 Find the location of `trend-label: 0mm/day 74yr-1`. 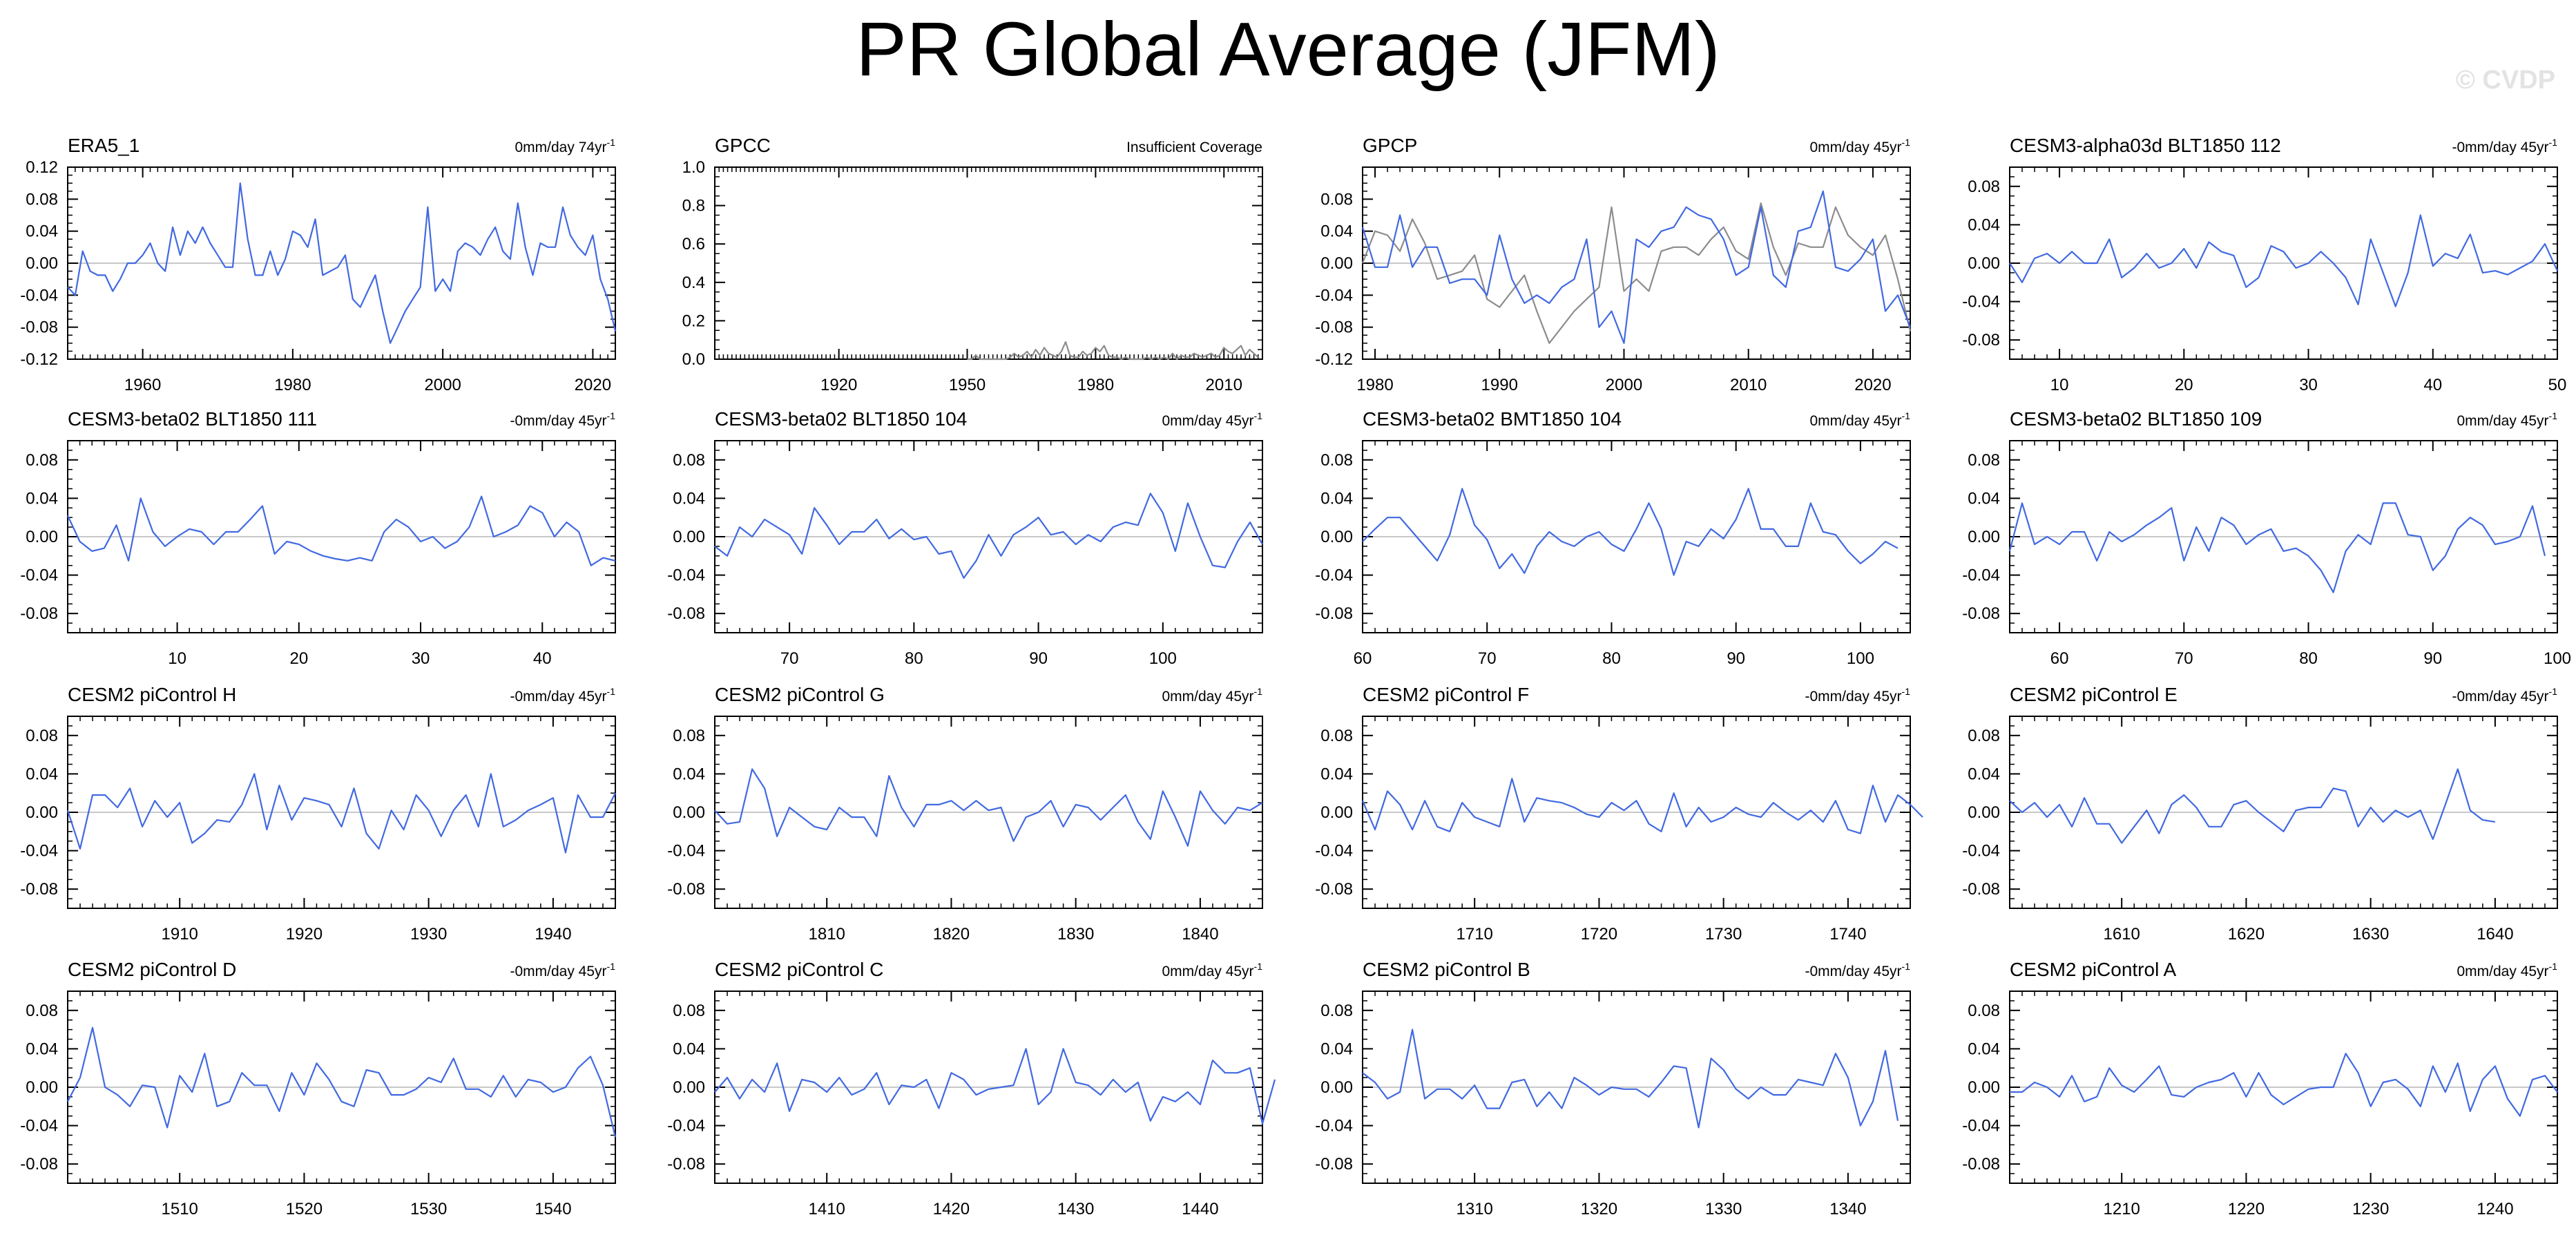

trend-label: 0mm/day 74yr-1 is located at coordinates (565, 146).